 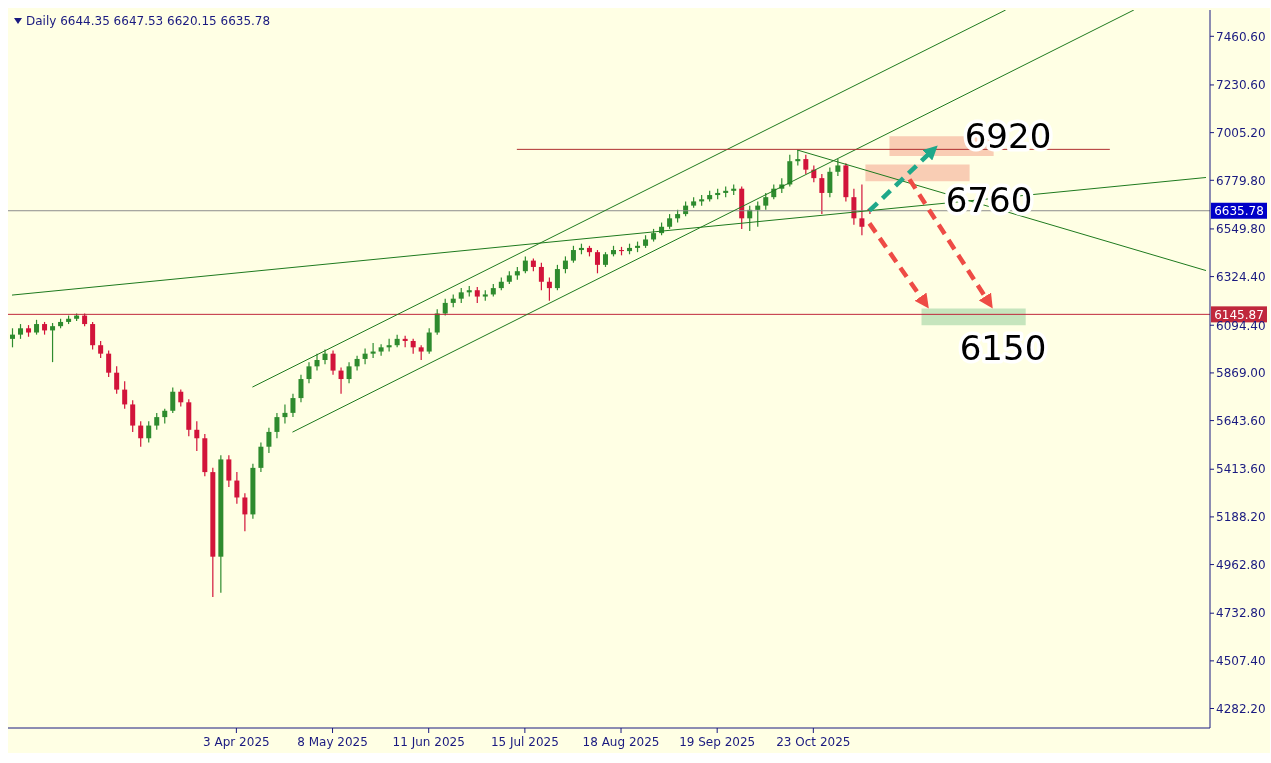 I want to click on annotation: 6920, so click(x=1008, y=136).